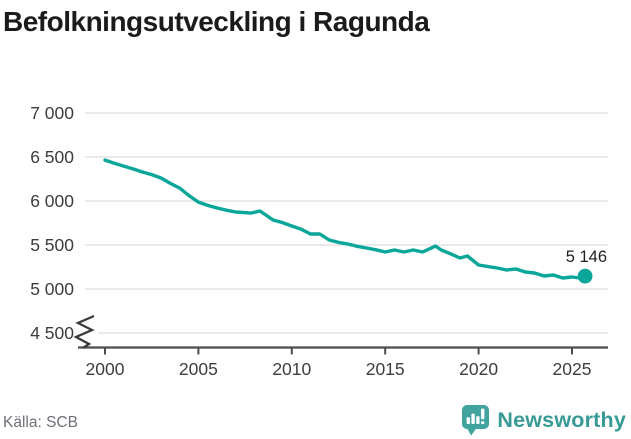 This screenshot has width=631, height=439. What do you see at coordinates (586, 257) in the screenshot?
I see `end-point-label: 5 146` at bounding box center [586, 257].